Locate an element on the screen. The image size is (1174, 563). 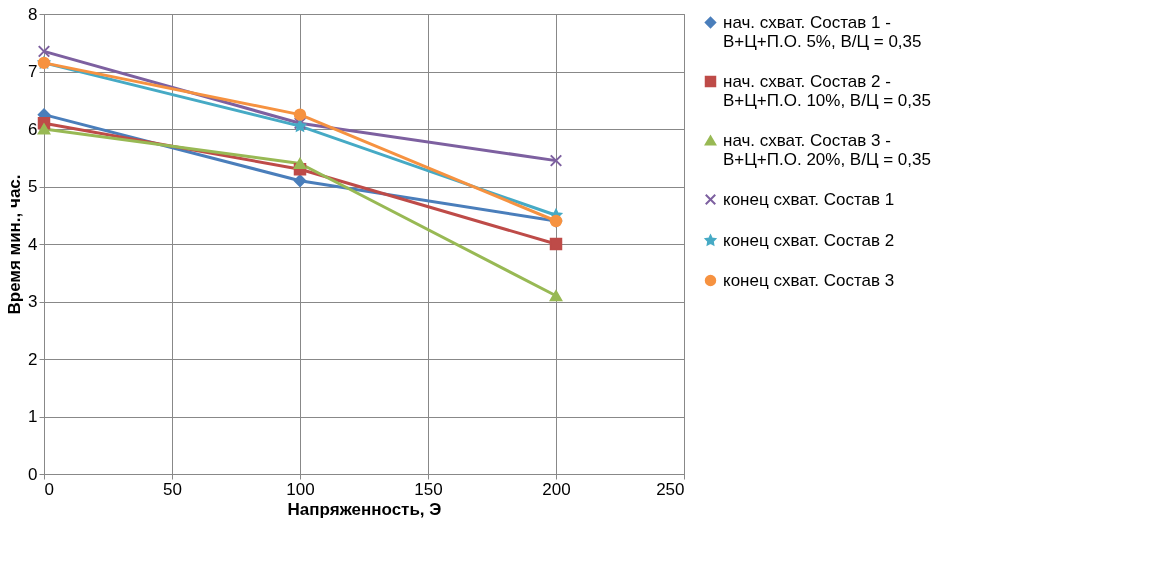
y-tick-label: 1 is located at coordinates (33, 416).